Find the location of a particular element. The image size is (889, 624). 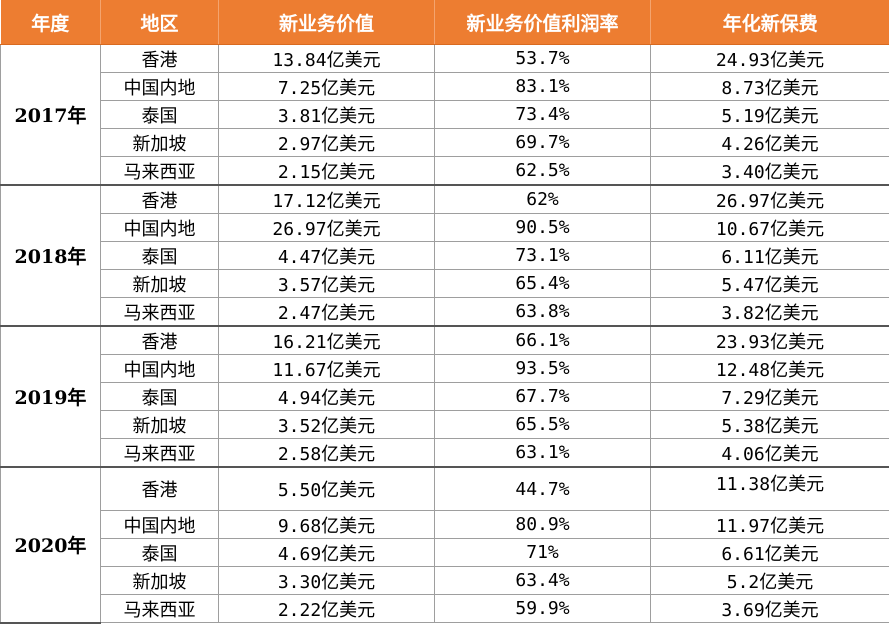

premium-cell: 4.06亿美元 is located at coordinates (770, 453).